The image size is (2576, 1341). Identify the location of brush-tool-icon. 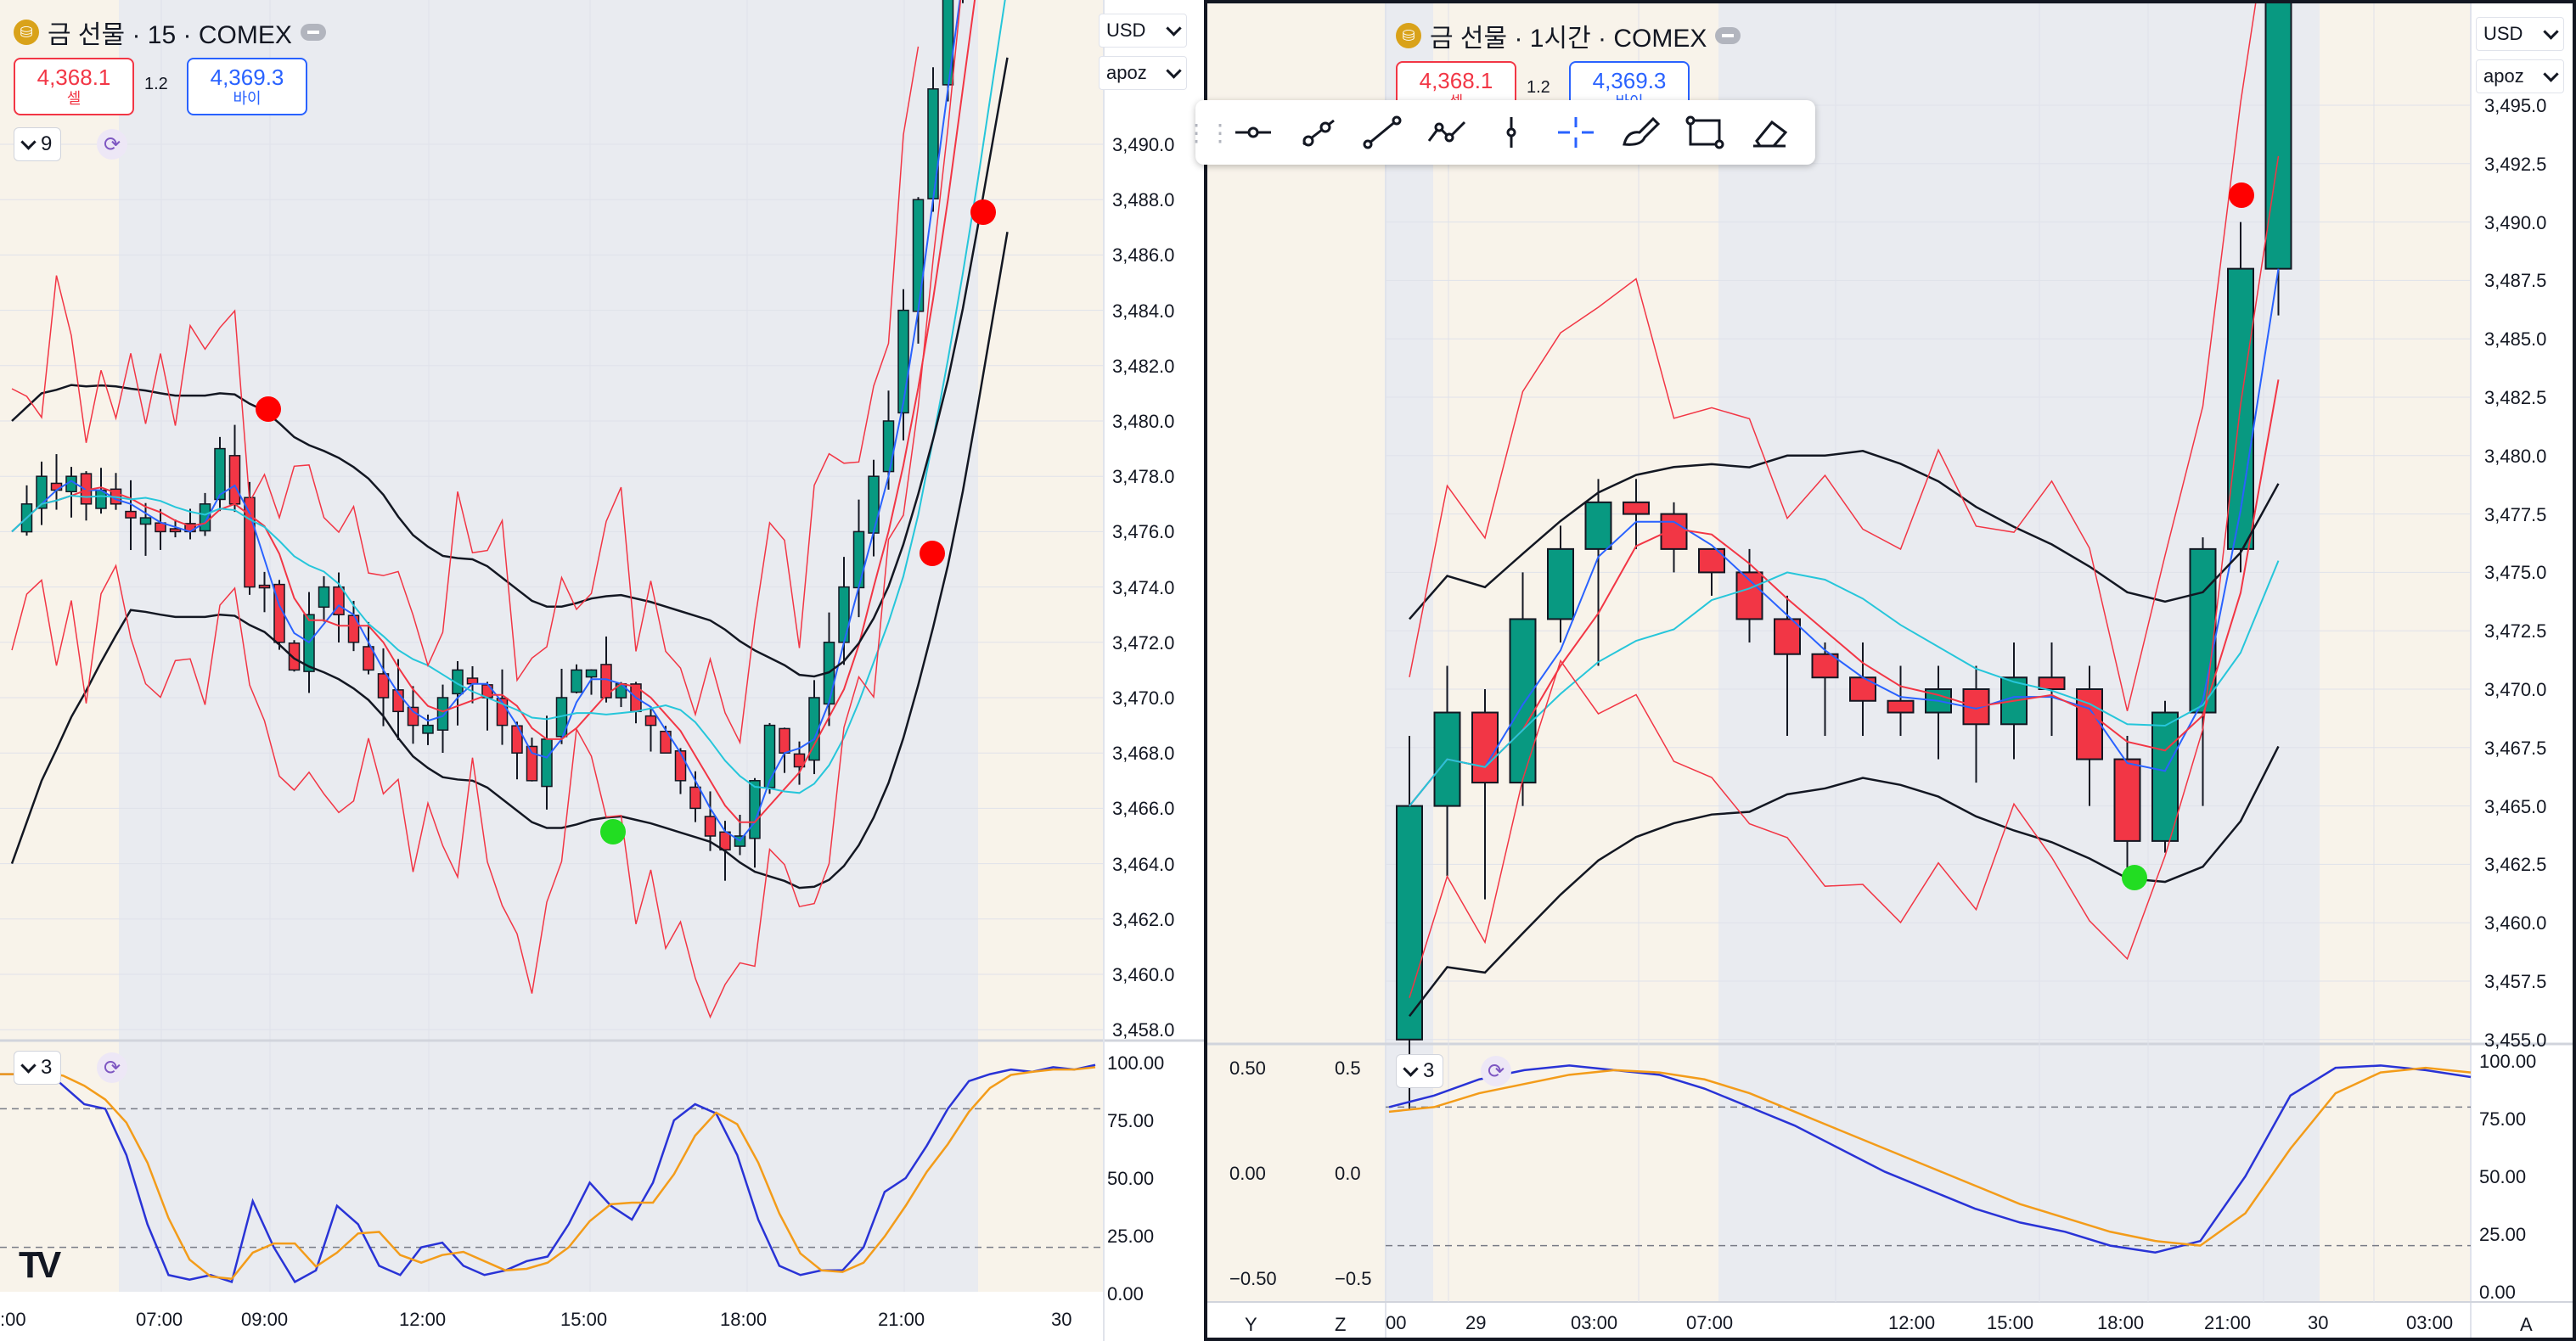
(1640, 132).